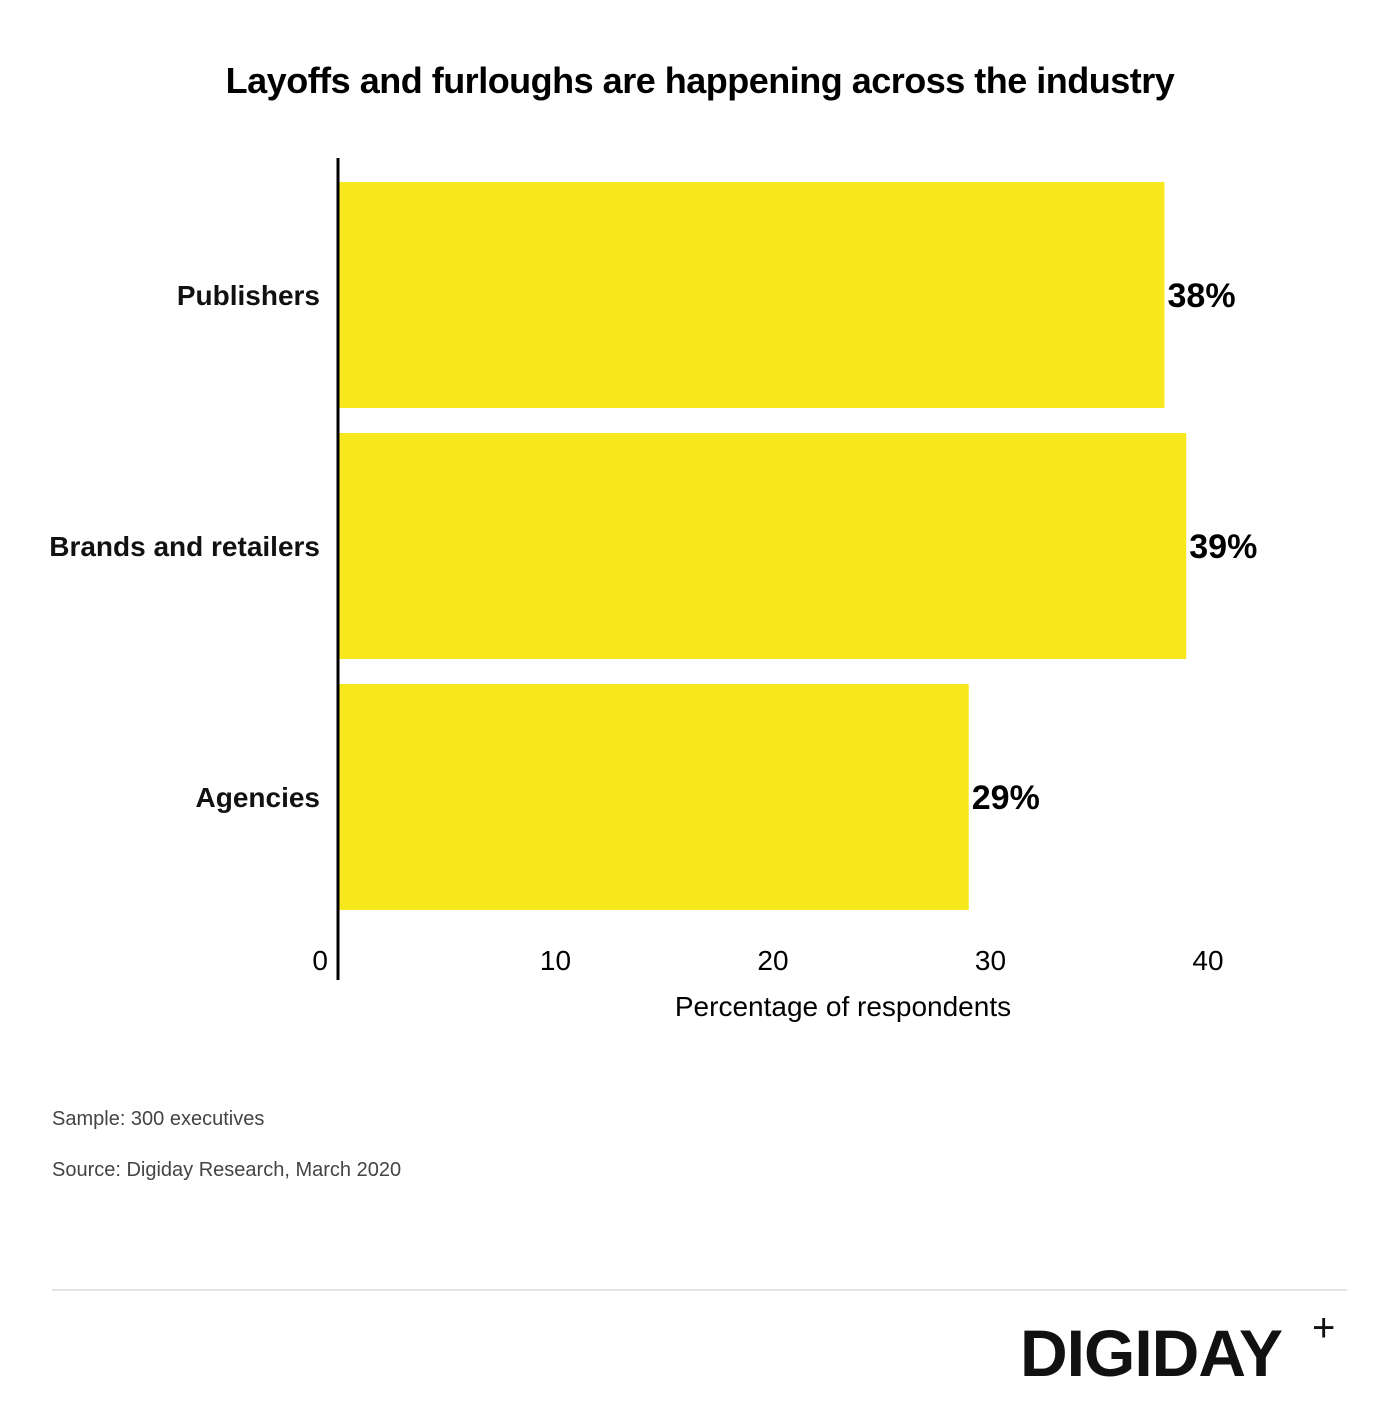  I want to click on brand-plus-icon: +, so click(1324, 1328).